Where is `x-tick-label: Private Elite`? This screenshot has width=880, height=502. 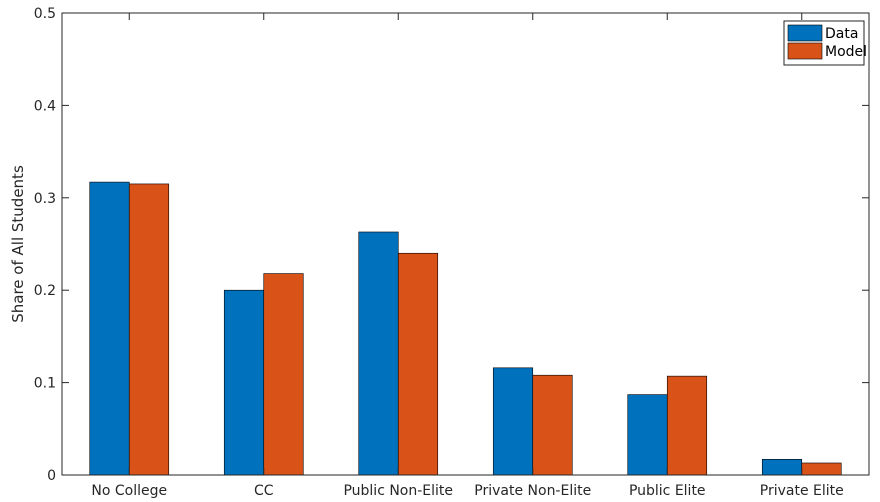 x-tick-label: Private Elite is located at coordinates (802, 491).